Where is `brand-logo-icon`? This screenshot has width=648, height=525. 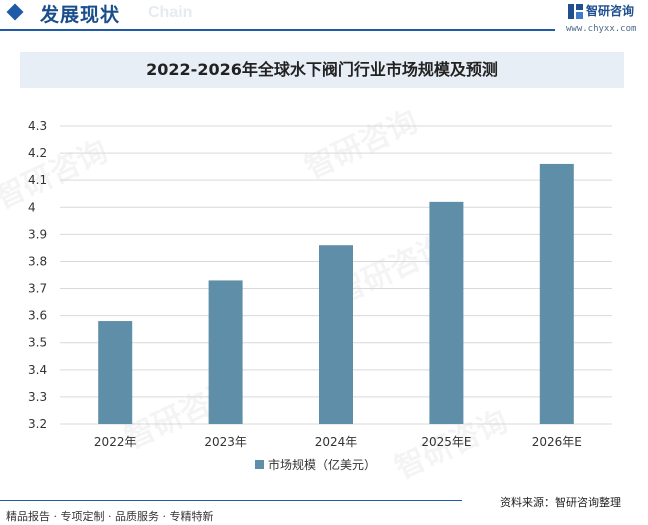
brand-logo-icon is located at coordinates (575, 11).